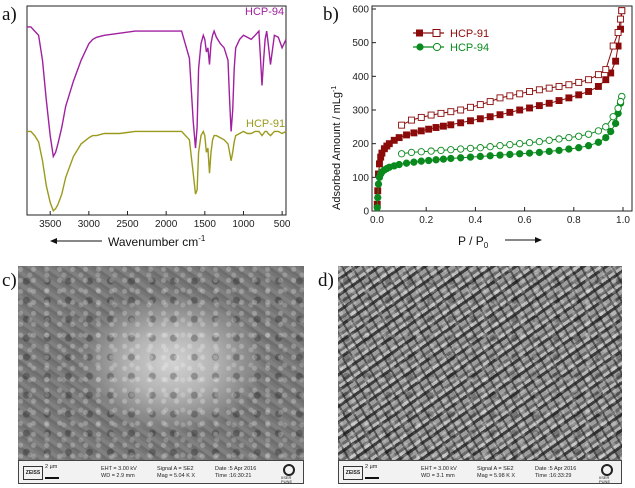  What do you see at coordinates (89, 224) in the screenshot?
I see `ftir-x-tick-label: 3000` at bounding box center [89, 224].